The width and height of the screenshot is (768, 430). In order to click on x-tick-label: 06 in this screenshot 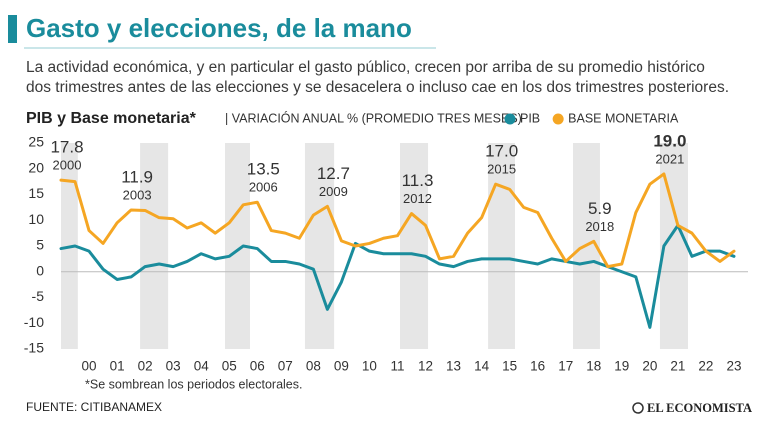, I will do `click(257, 366)`.